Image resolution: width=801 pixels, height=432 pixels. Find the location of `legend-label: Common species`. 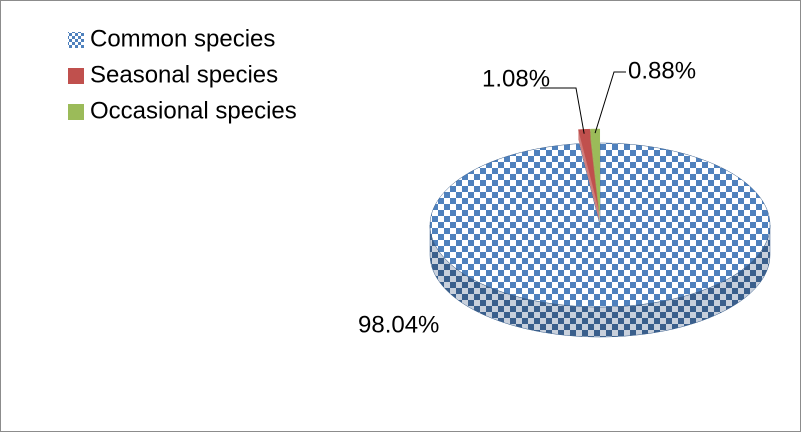

legend-label: Common species is located at coordinates (182, 38).